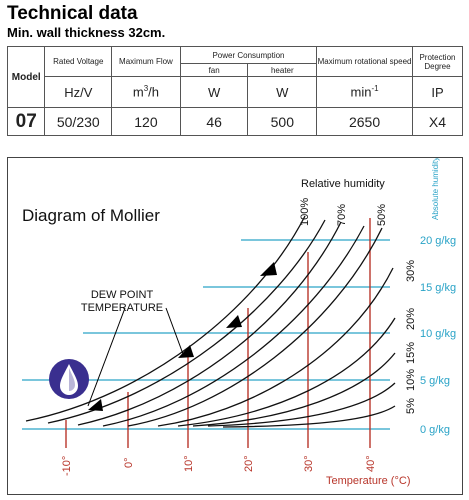 The image size is (469, 500). Describe the element at coordinates (135, 357) in the screenshot. I see `dew-point-leaders` at that location.